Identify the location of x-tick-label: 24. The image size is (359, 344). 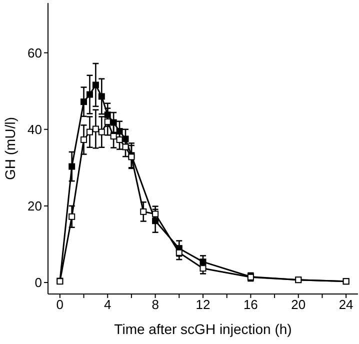
(346, 304).